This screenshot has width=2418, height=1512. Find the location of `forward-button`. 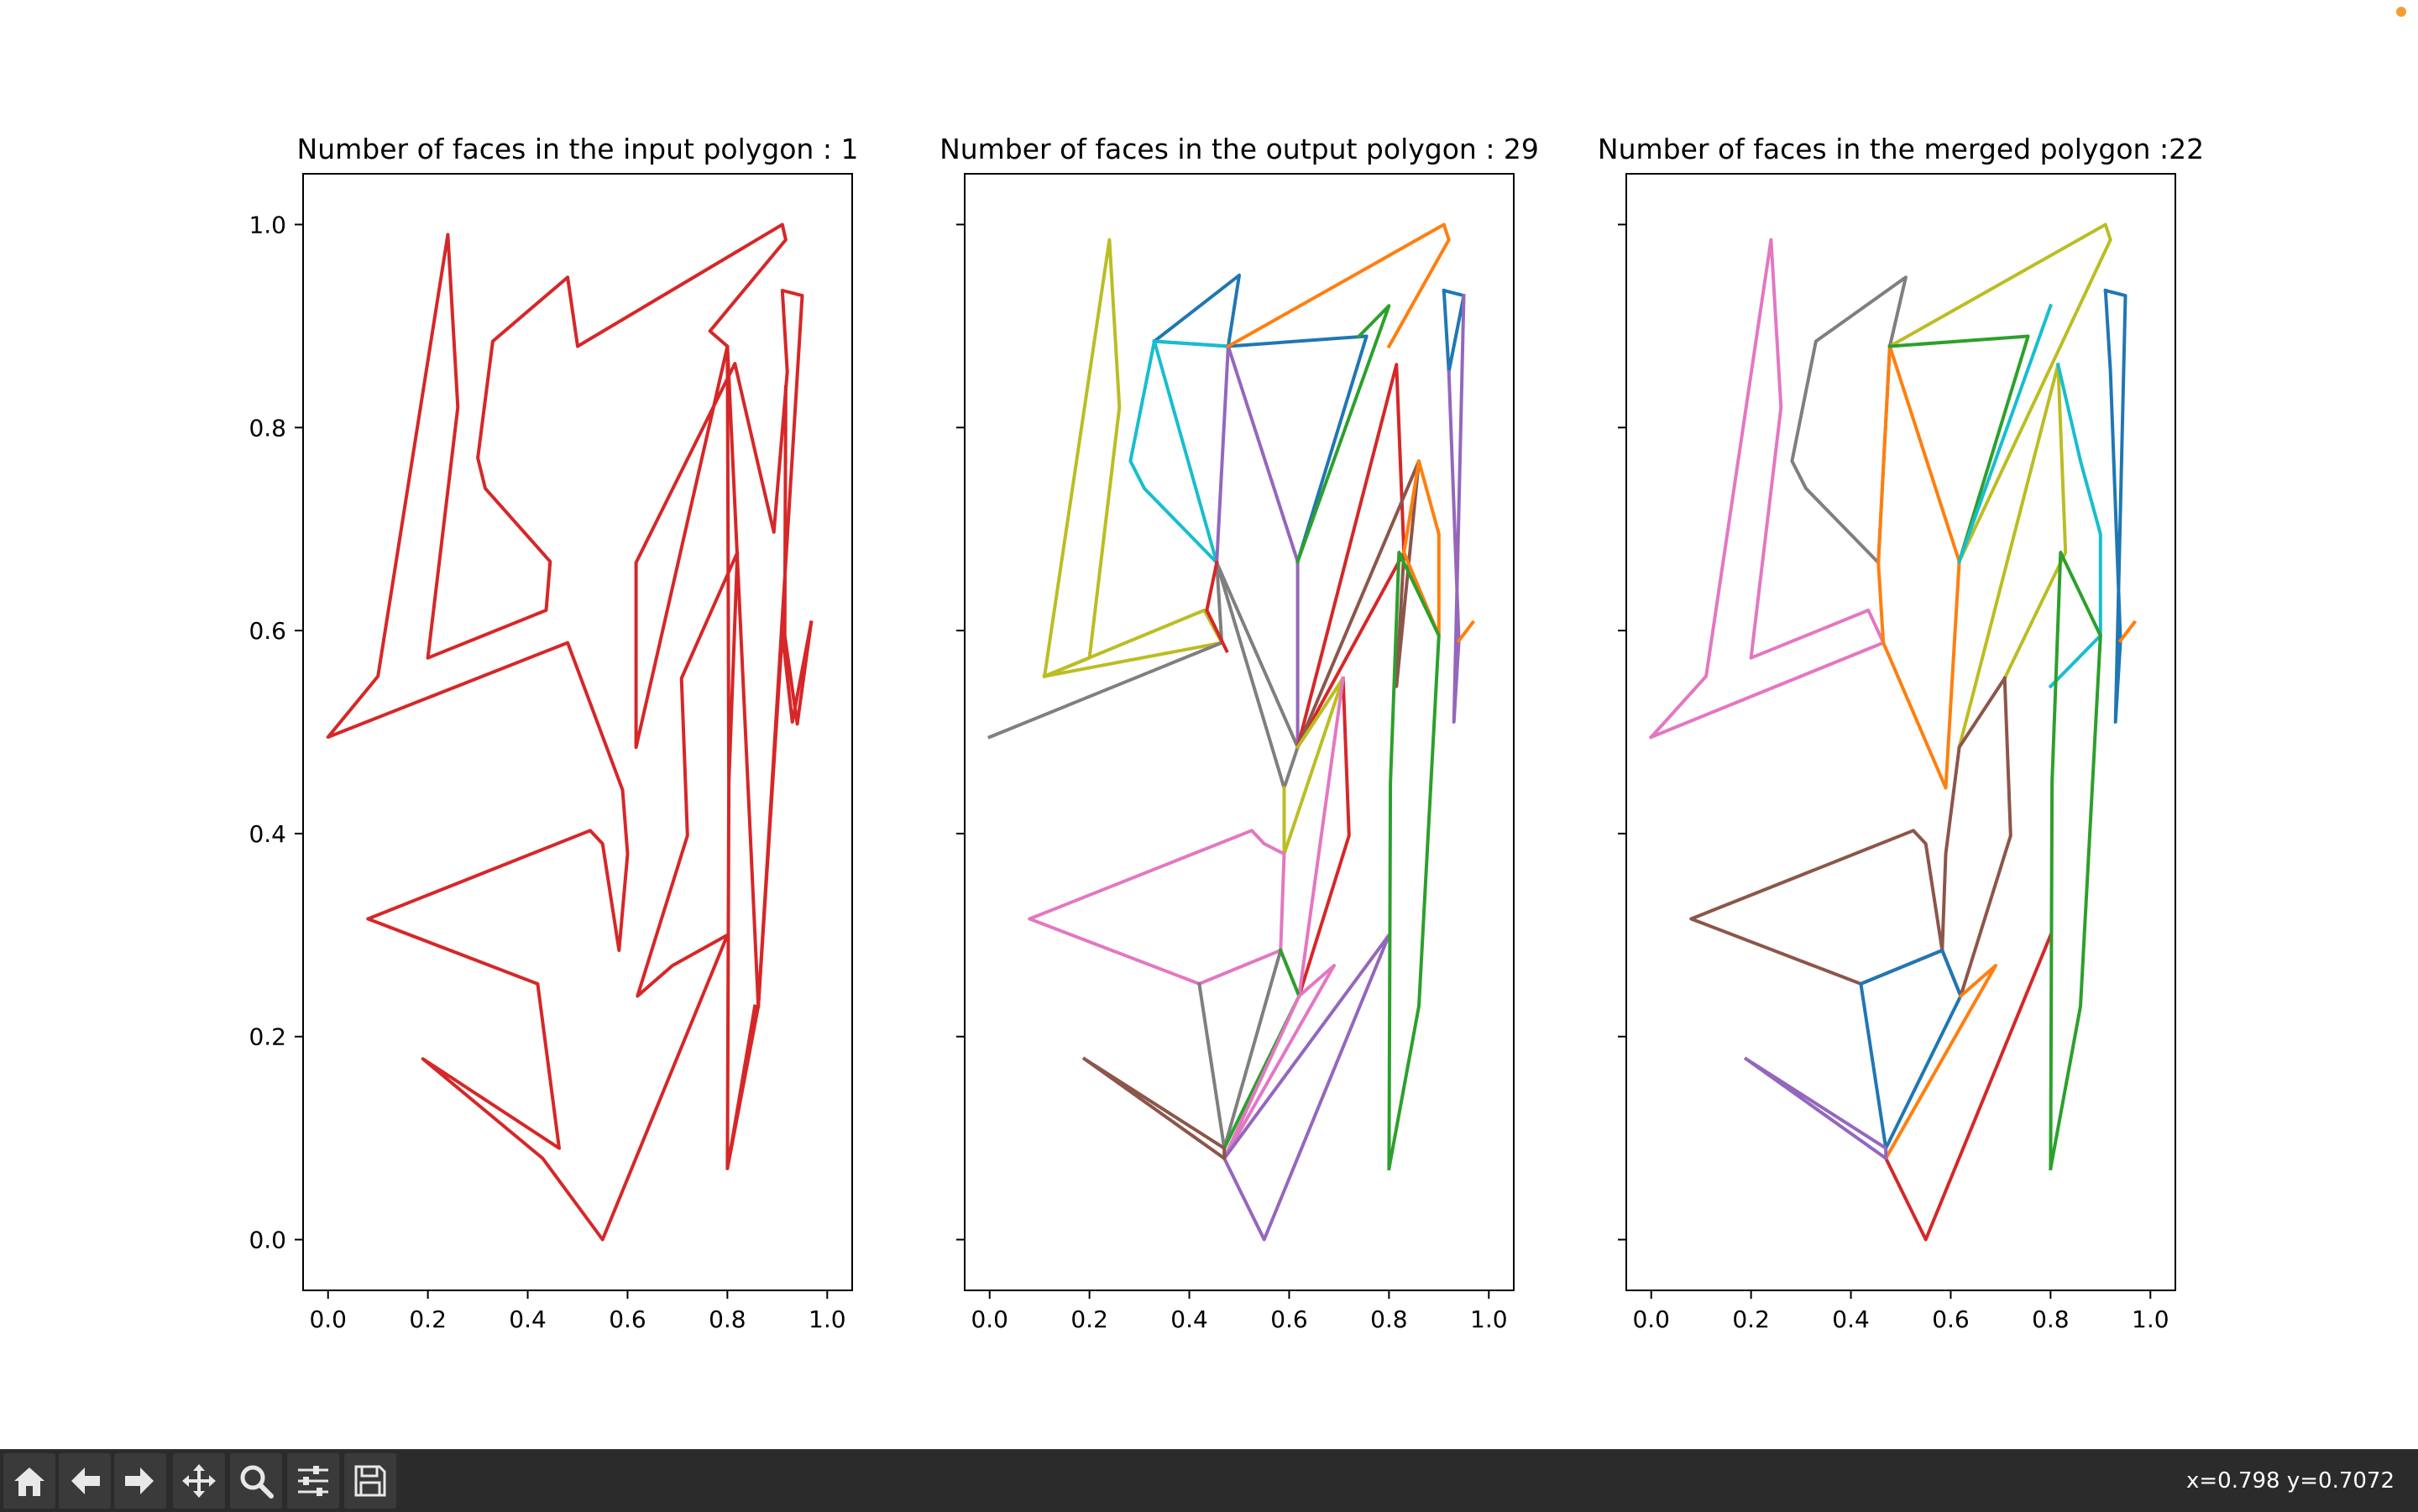

forward-button is located at coordinates (140, 1481).